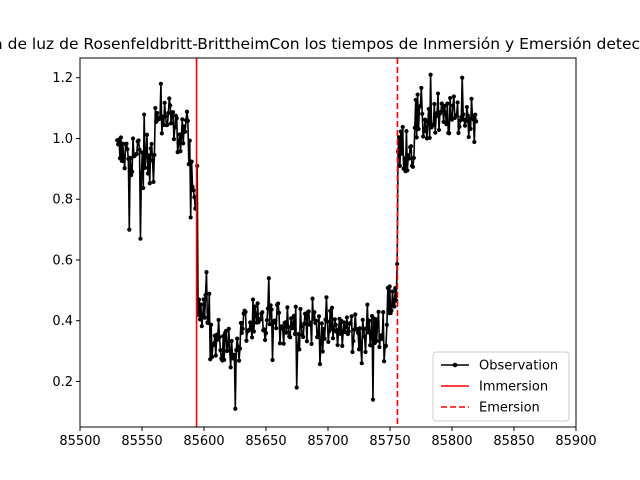  What do you see at coordinates (389, 441) in the screenshot?
I see `x-tick-label: 85750` at bounding box center [389, 441].